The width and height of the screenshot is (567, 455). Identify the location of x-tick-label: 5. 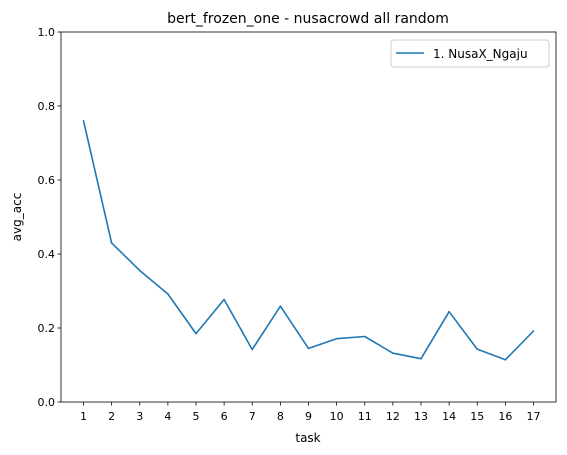
(196, 416).